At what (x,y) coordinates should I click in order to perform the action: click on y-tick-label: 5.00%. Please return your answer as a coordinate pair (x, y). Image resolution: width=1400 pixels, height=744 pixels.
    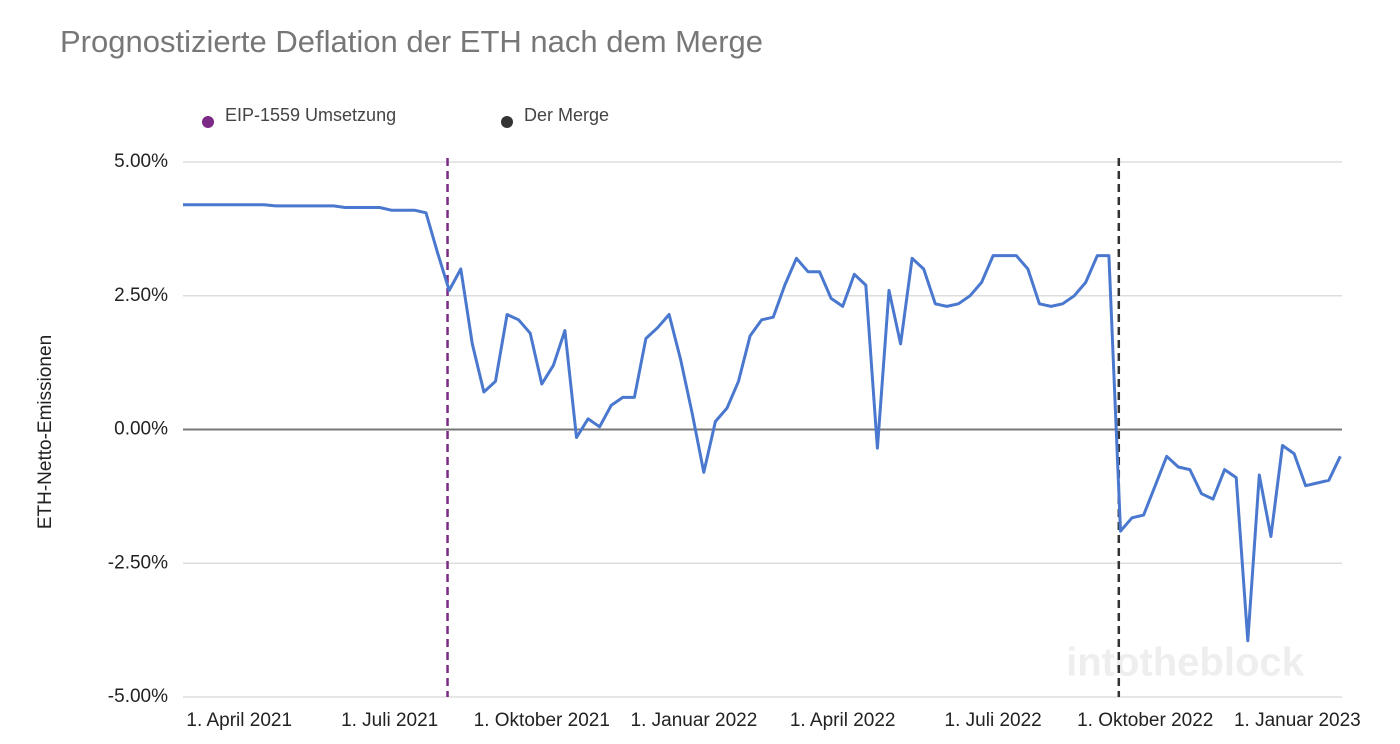
    Looking at the image, I should click on (141, 161).